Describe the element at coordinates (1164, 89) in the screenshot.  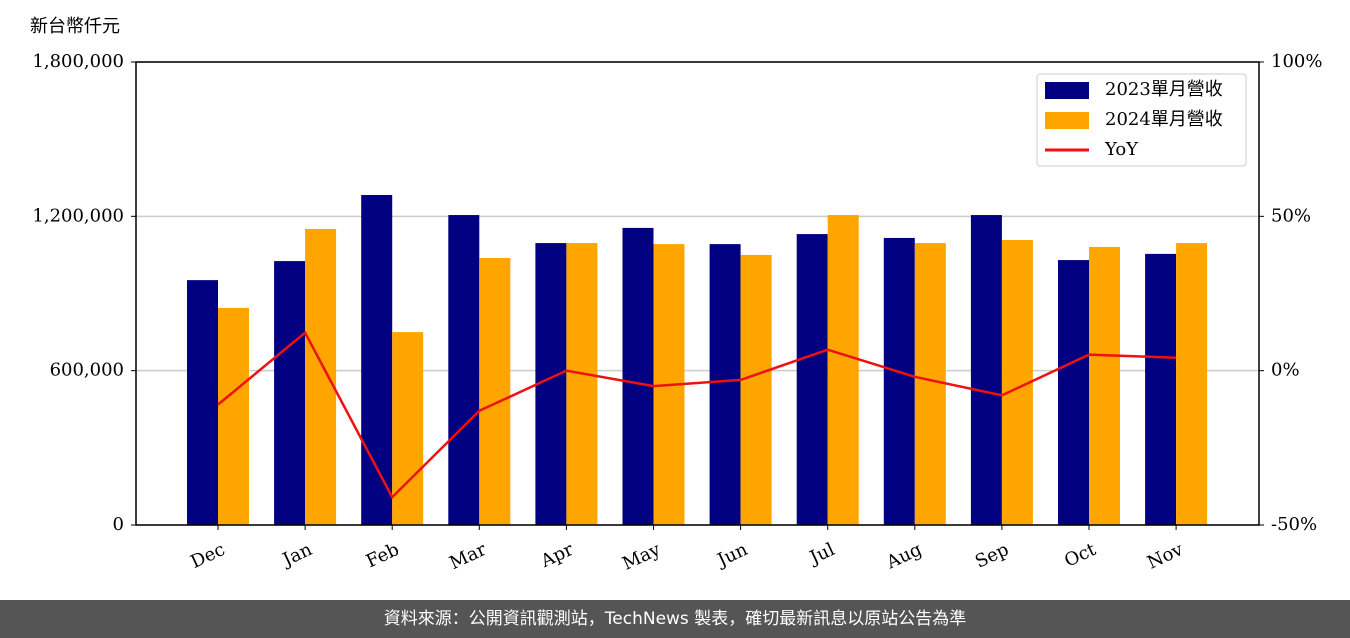
I see `legend-label: 2023單月營收` at that location.